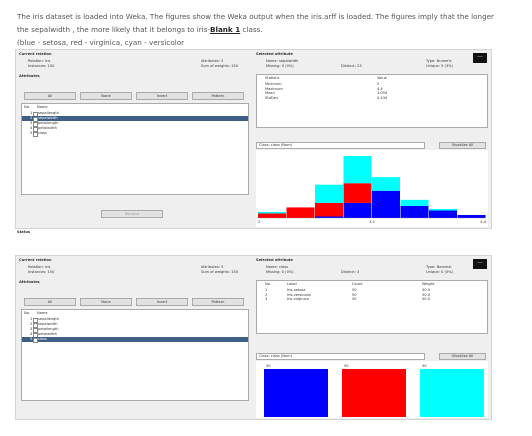  Describe the element at coordinates (439, 267) in the screenshot. I see `attr-type: Type: Nominal` at that location.